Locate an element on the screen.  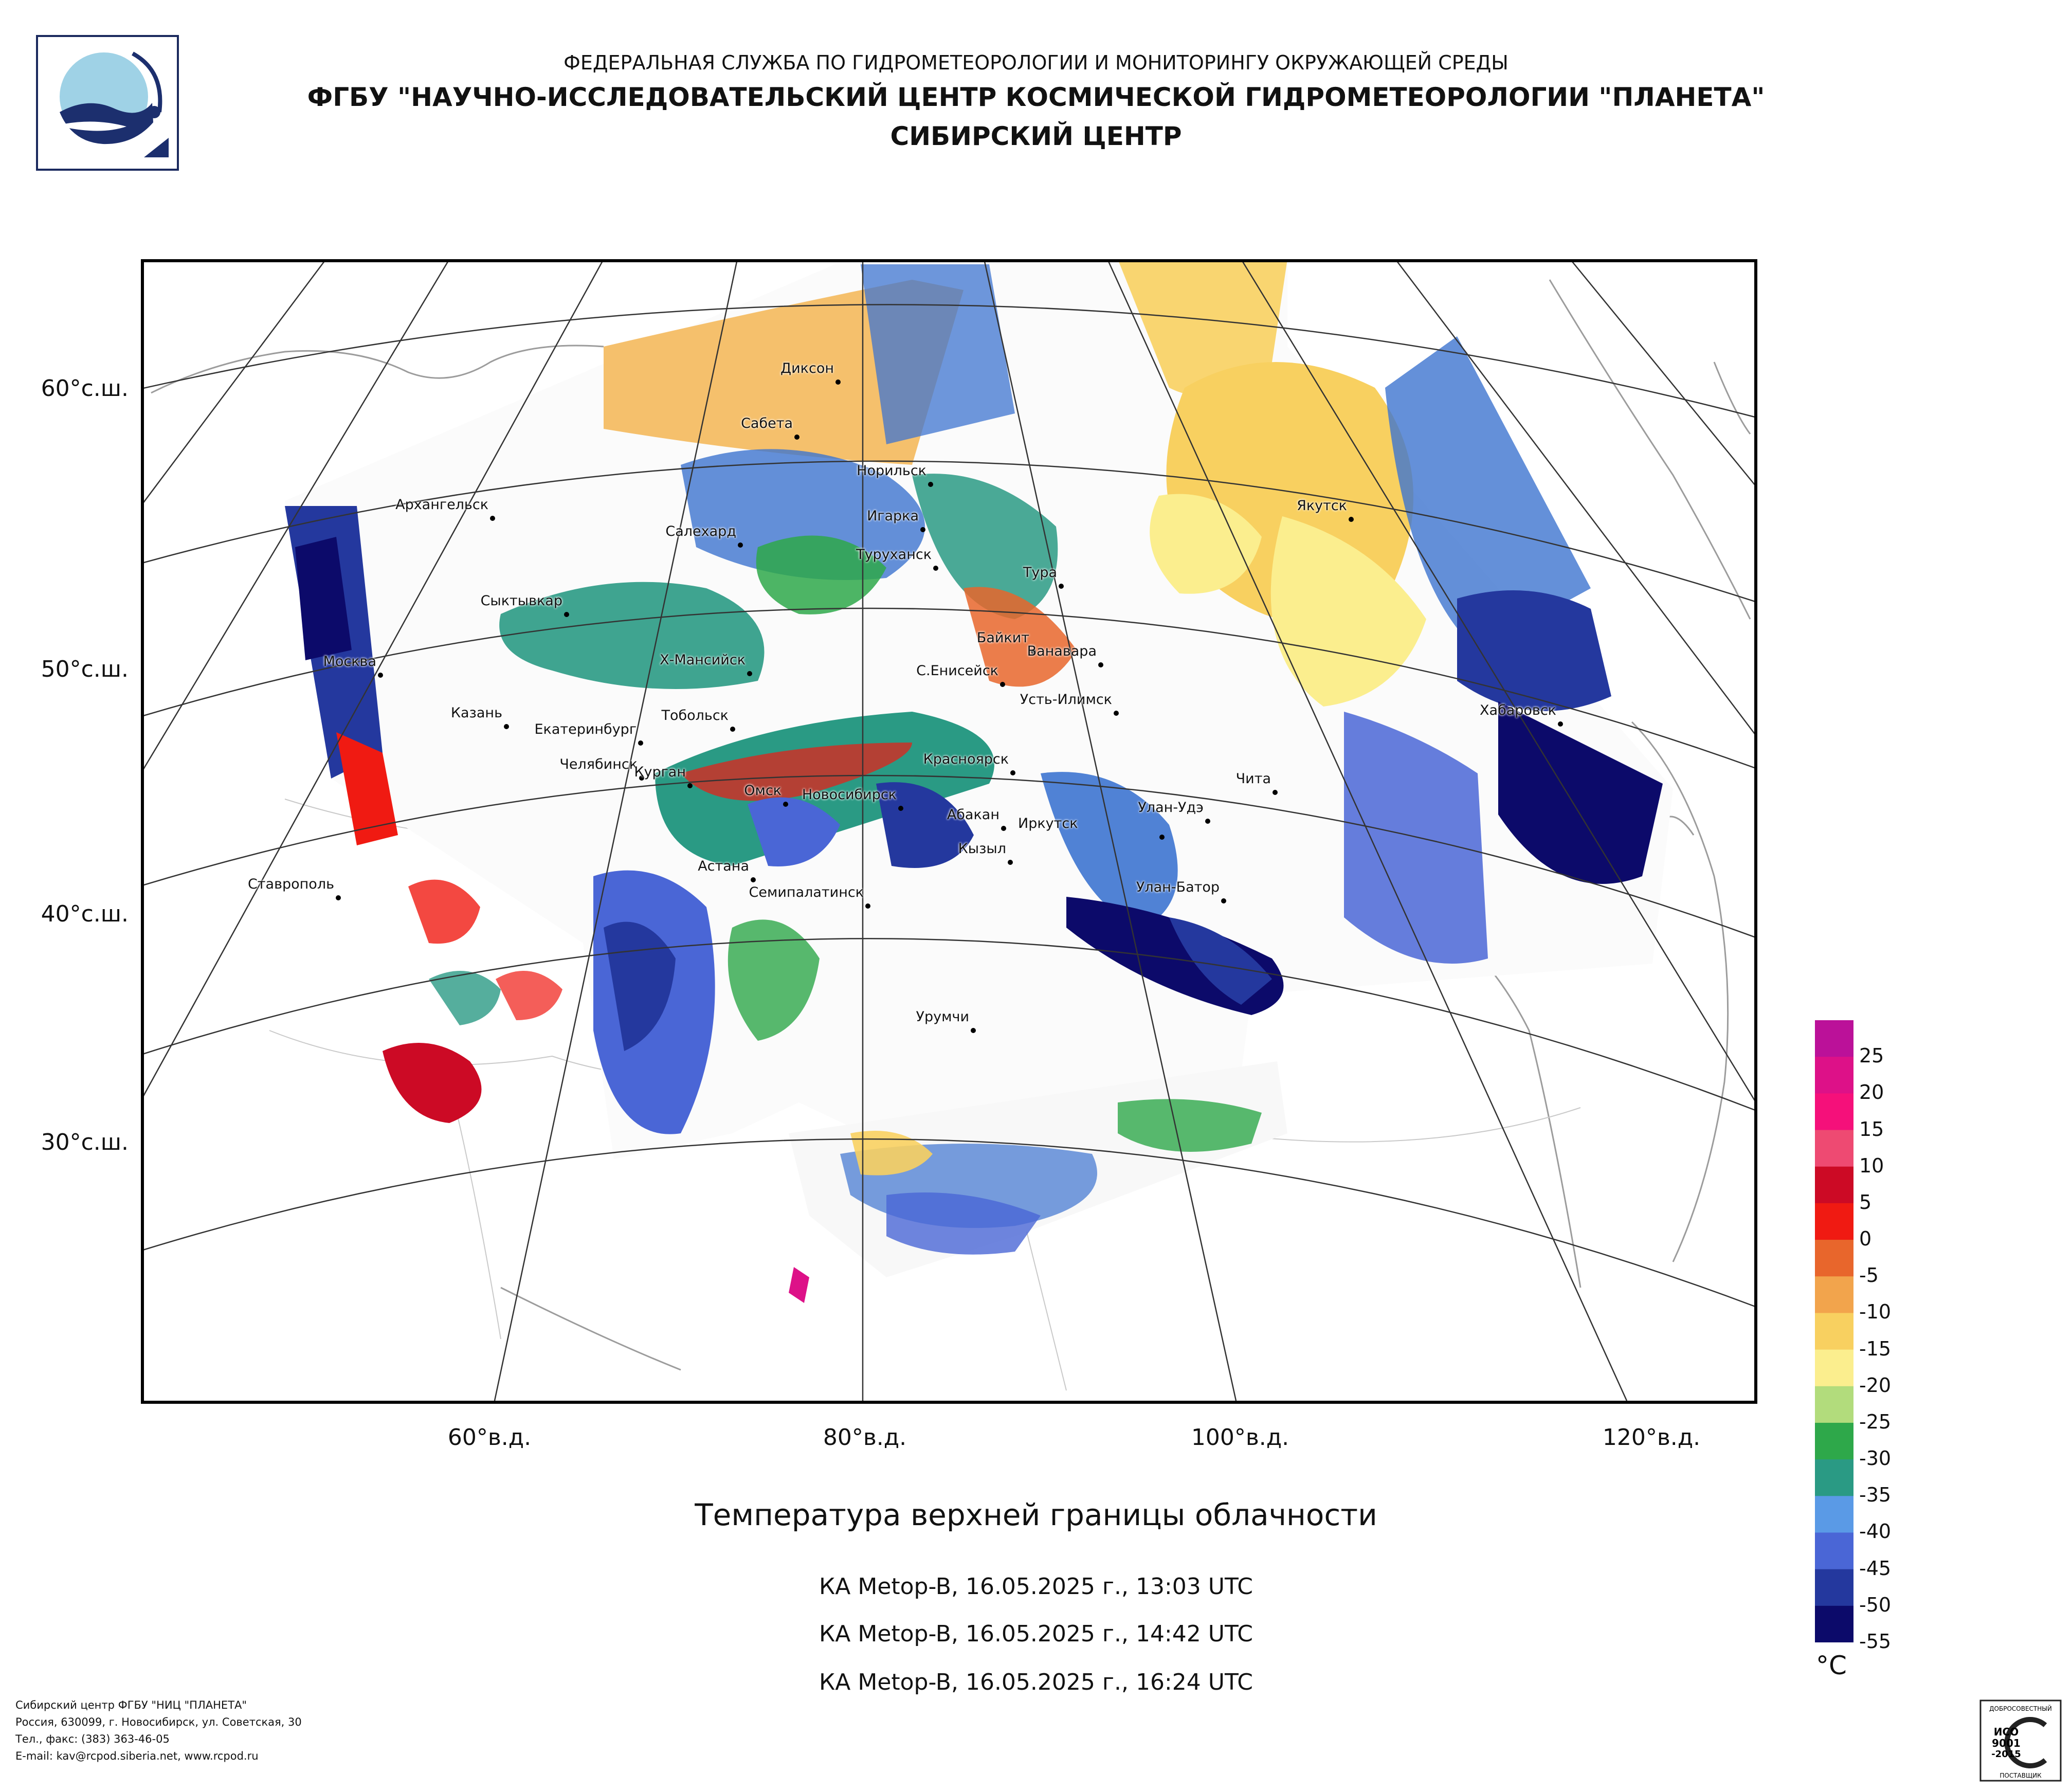
temperature-color-scale is located at coordinates (1834, 1331).